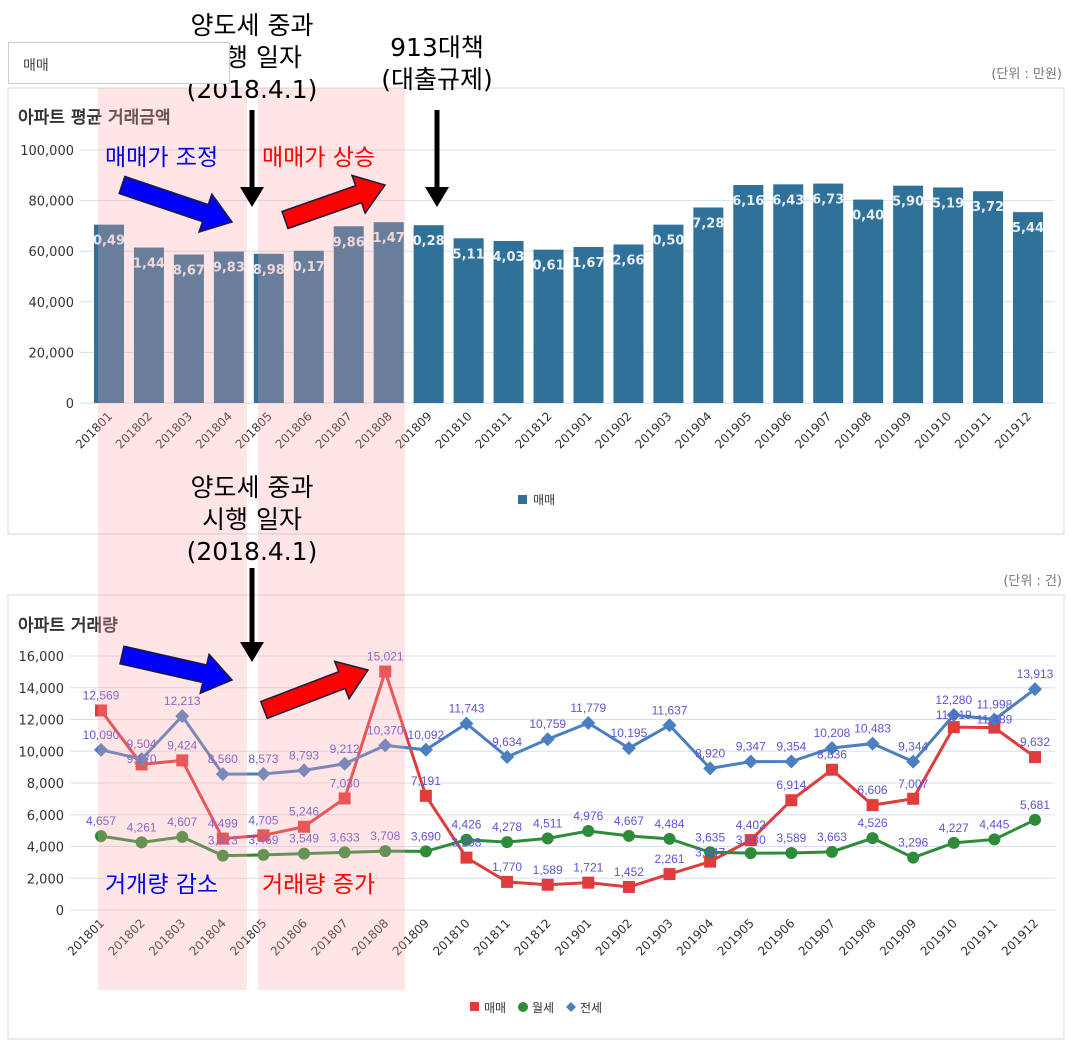 This screenshot has height=1045, width=1070. What do you see at coordinates (571, 1007) in the screenshot?
I see `legend-swatch-전세` at bounding box center [571, 1007].